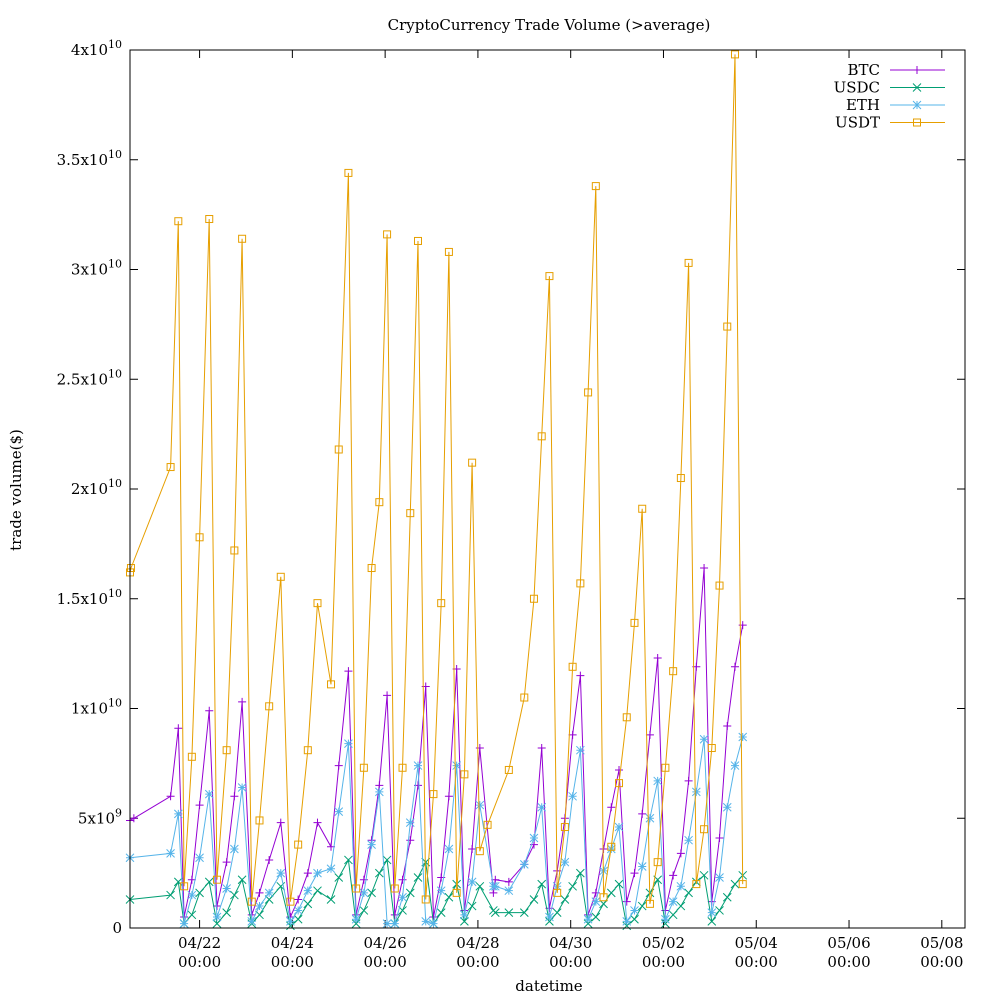 The image size is (1000, 1000). What do you see at coordinates (89, 377) in the screenshot?
I see `y-tick-label: 2.5x10¹⁰` at bounding box center [89, 377].